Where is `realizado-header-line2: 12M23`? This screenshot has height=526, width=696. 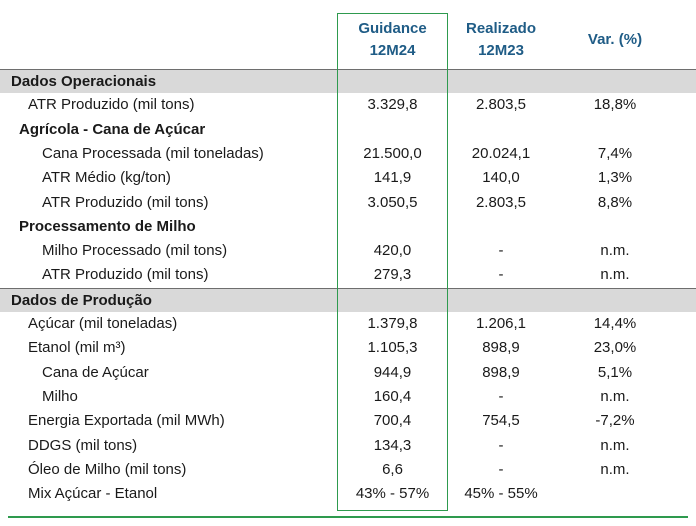
realizado-header-line2: 12M23 is located at coordinates (501, 50).